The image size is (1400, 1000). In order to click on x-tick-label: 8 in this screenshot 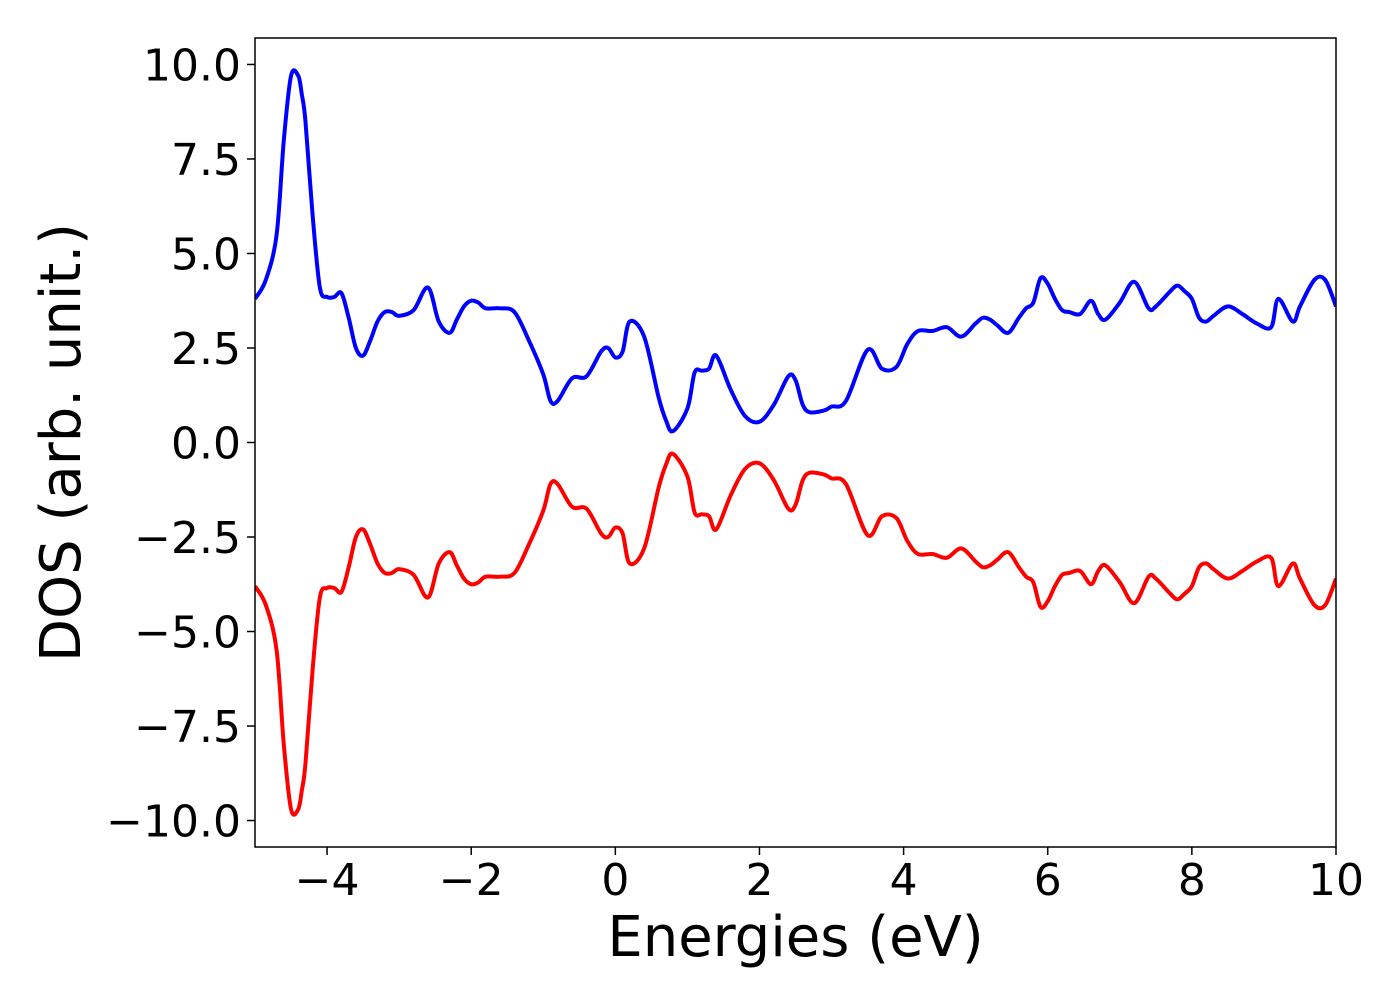, I will do `click(1192, 880)`.